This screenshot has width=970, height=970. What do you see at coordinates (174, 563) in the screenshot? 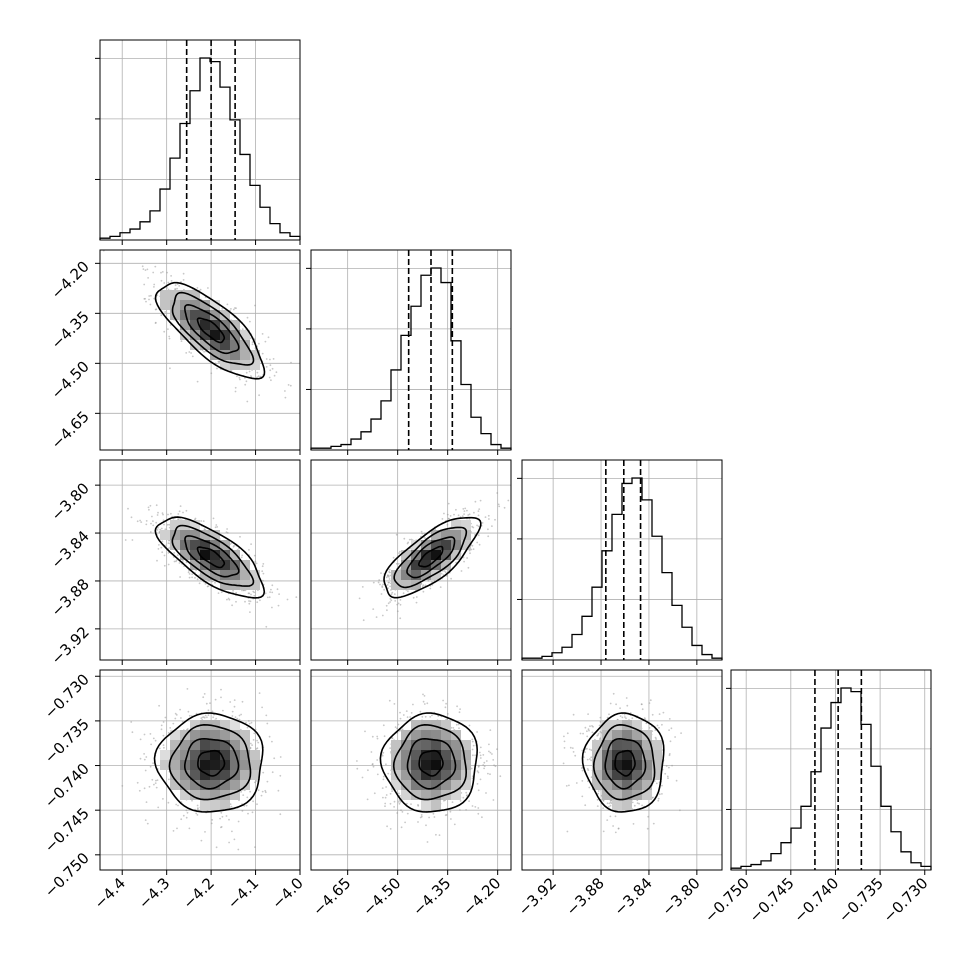
I see `panel-2-0: −3.92−3.88−3.84−3.80` at bounding box center [174, 563].